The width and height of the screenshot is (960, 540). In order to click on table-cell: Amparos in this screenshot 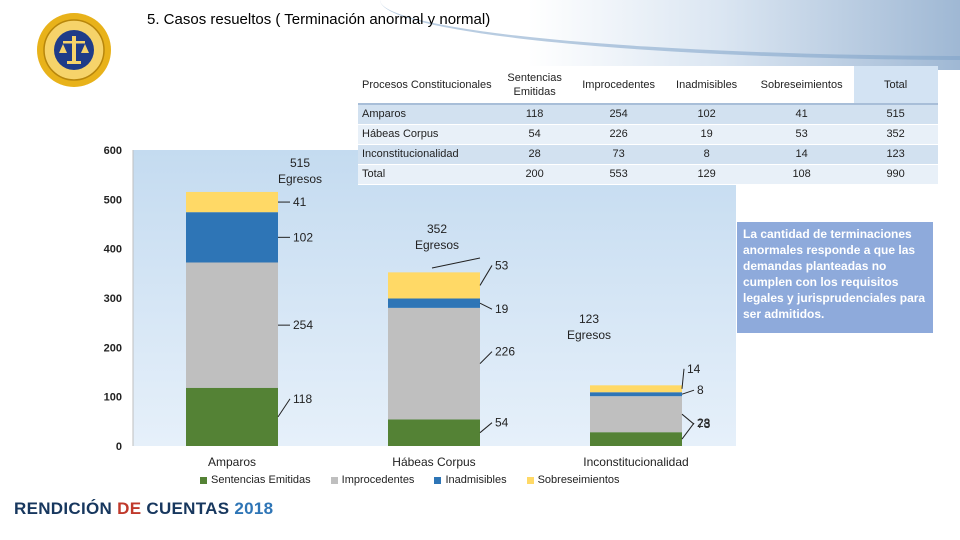, I will do `click(427, 114)`.